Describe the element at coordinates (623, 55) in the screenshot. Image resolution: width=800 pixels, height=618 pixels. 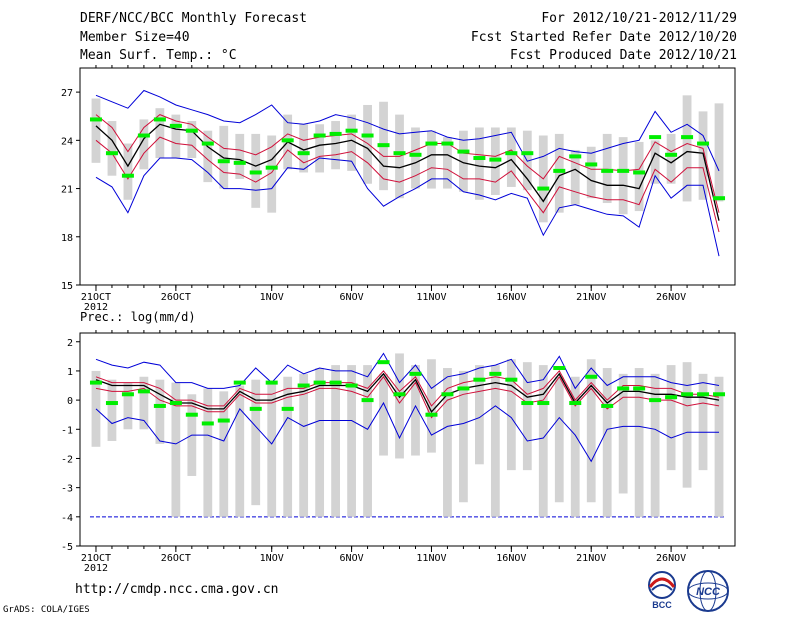
I see `fcst-produced-date: Fcst Produced Date 2012/10/21` at that location.